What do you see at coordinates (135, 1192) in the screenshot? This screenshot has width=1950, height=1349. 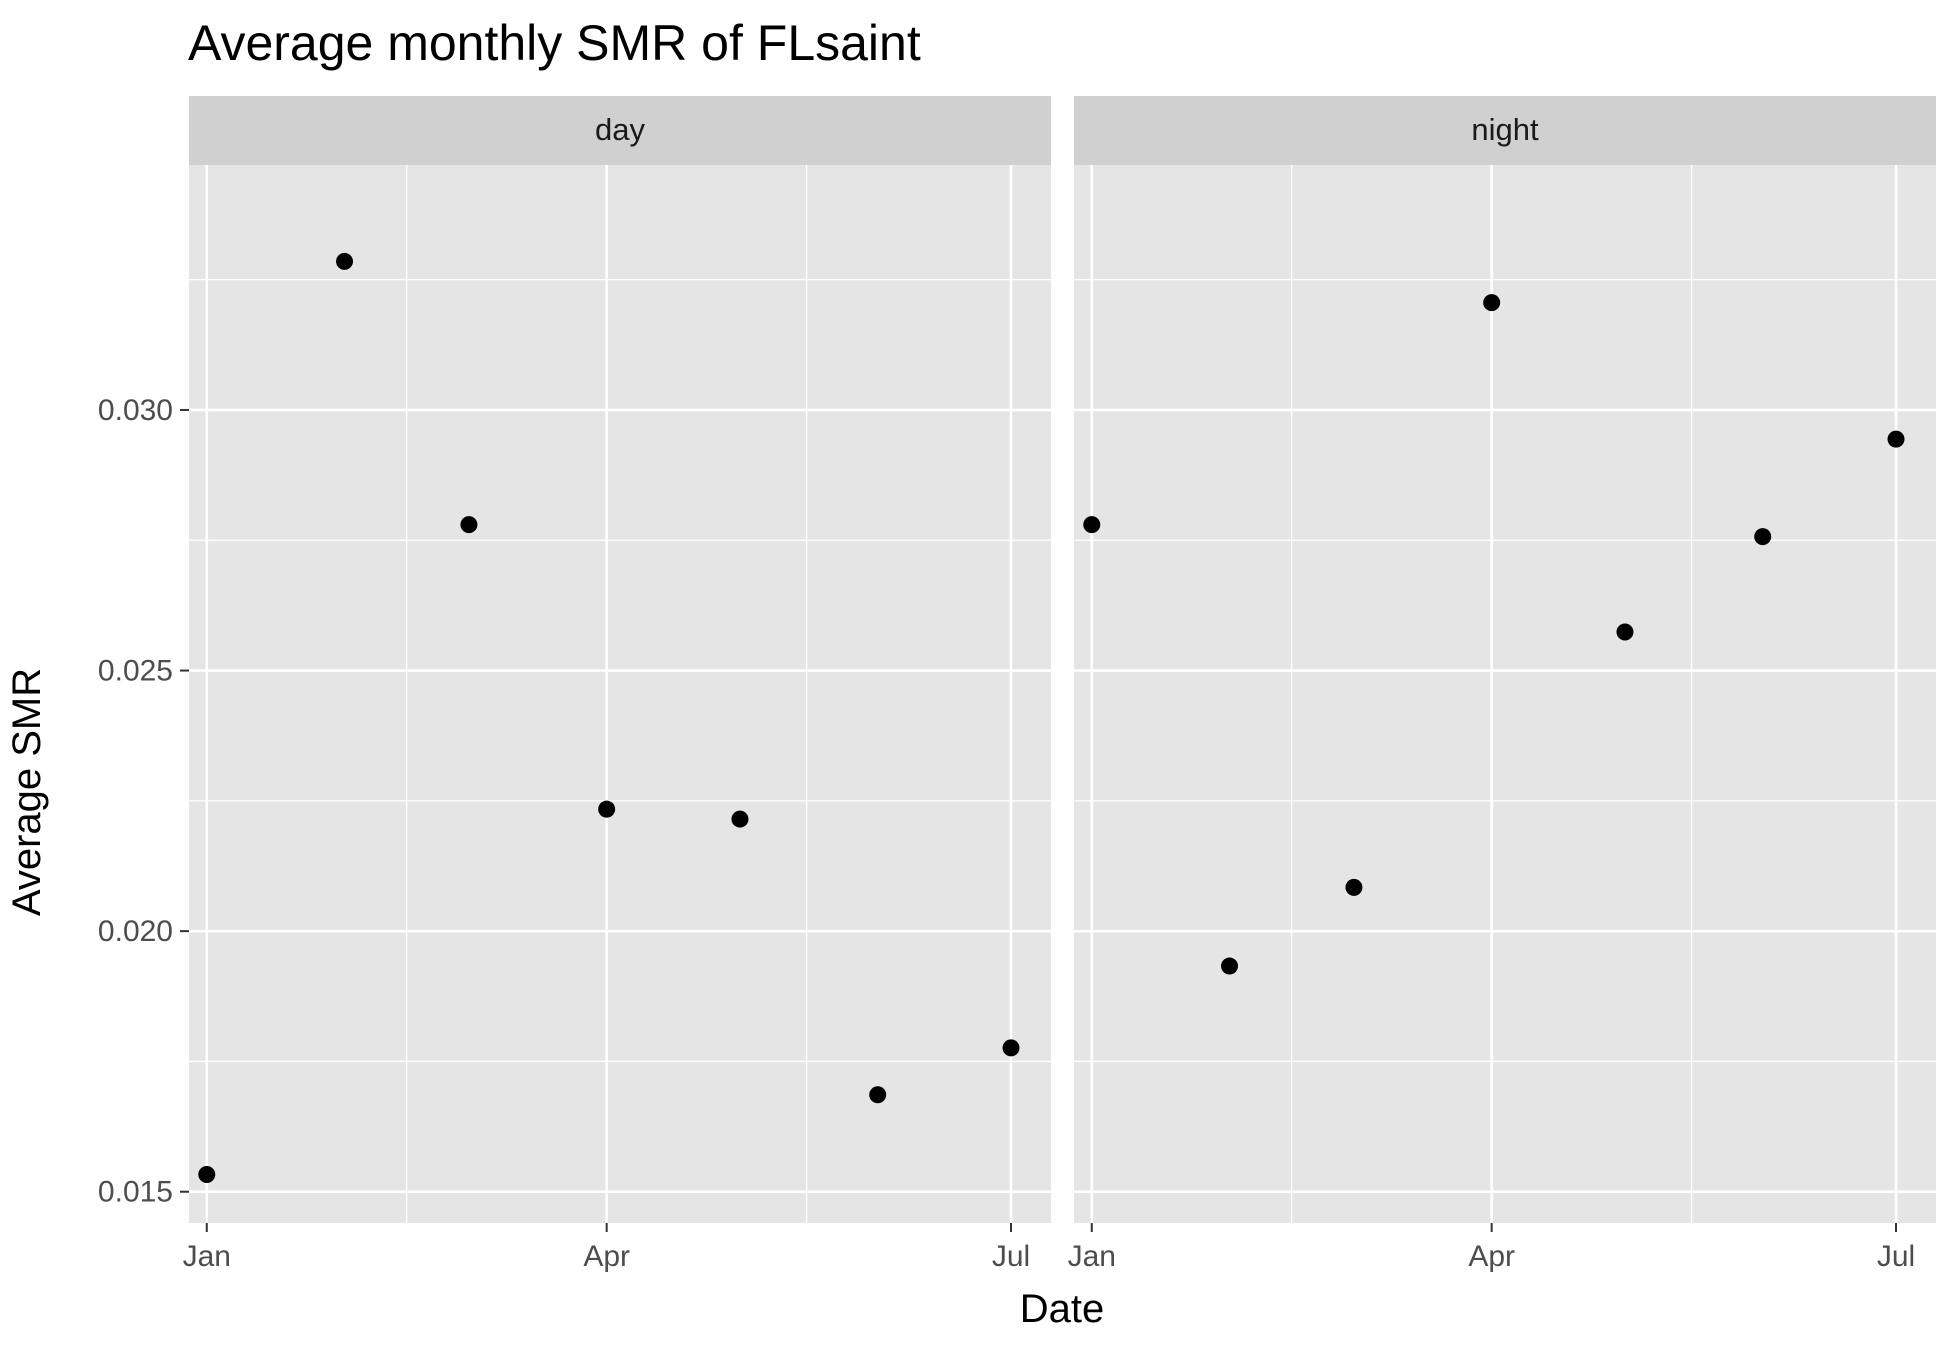 I see `y-tick-label: 0.015` at bounding box center [135, 1192].